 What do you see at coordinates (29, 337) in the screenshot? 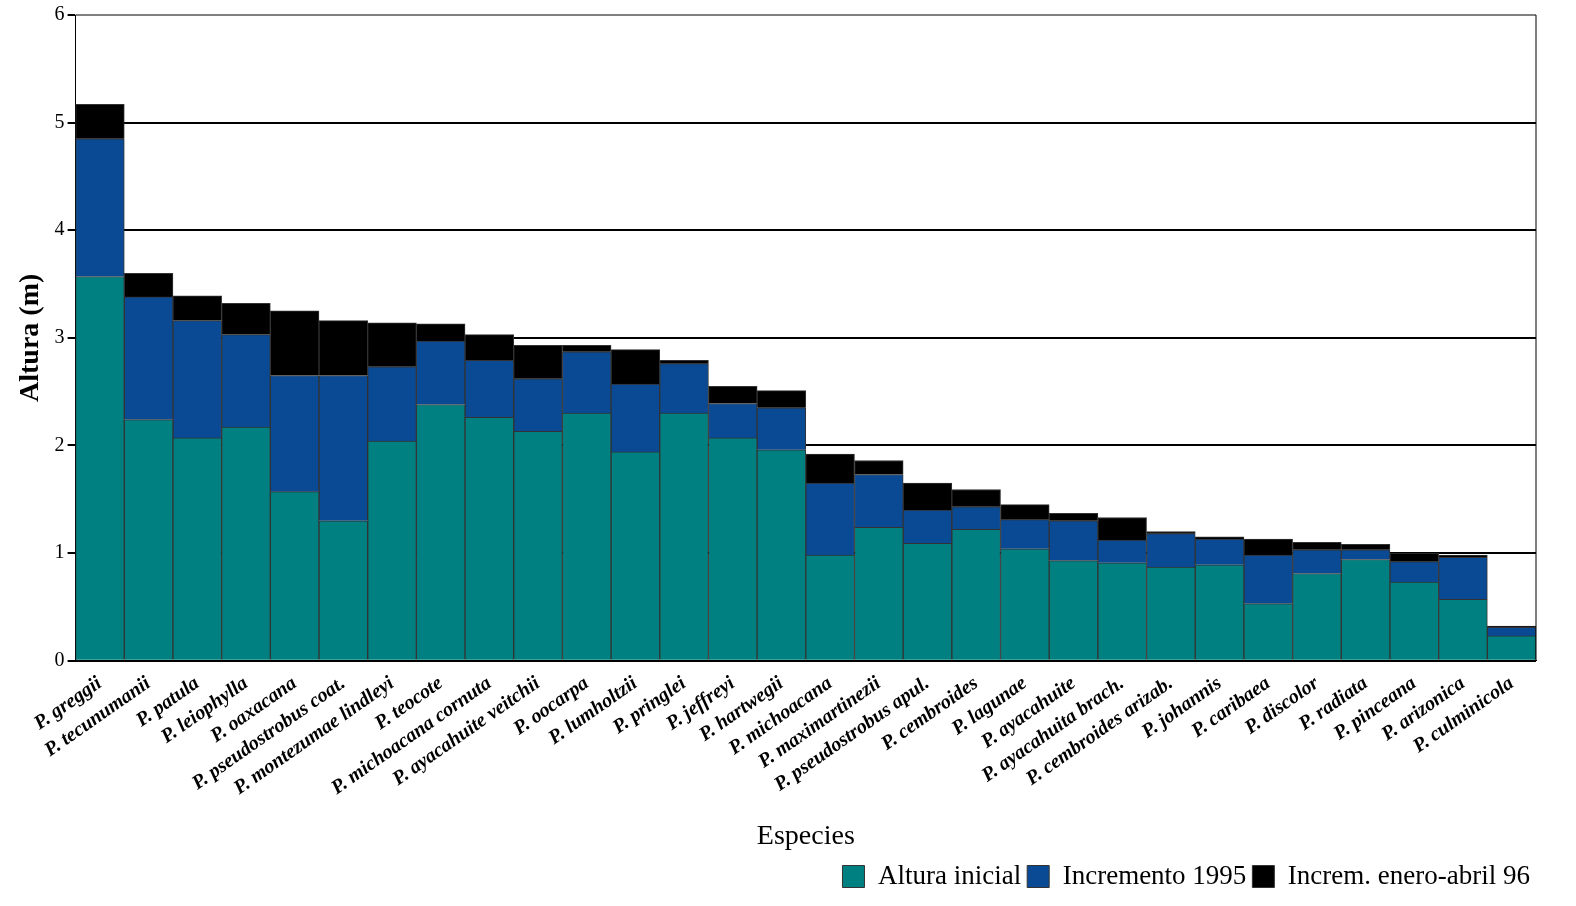
I see `y-axis-title: Altura (m)` at bounding box center [29, 337].